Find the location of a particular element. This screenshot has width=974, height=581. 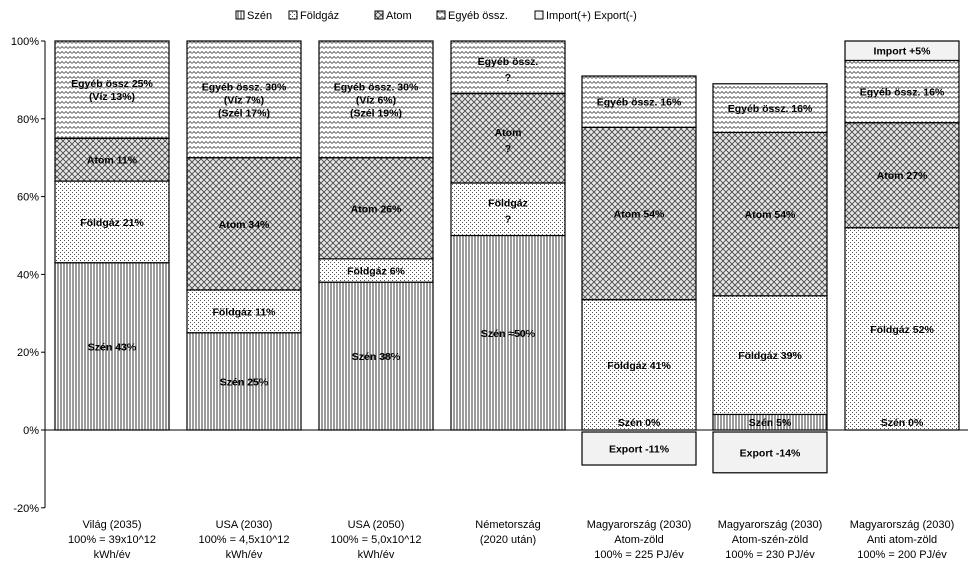

bar-4: Szén ≈50% Földgáz? Atom? Egyéb össz.? is located at coordinates (508, 235).